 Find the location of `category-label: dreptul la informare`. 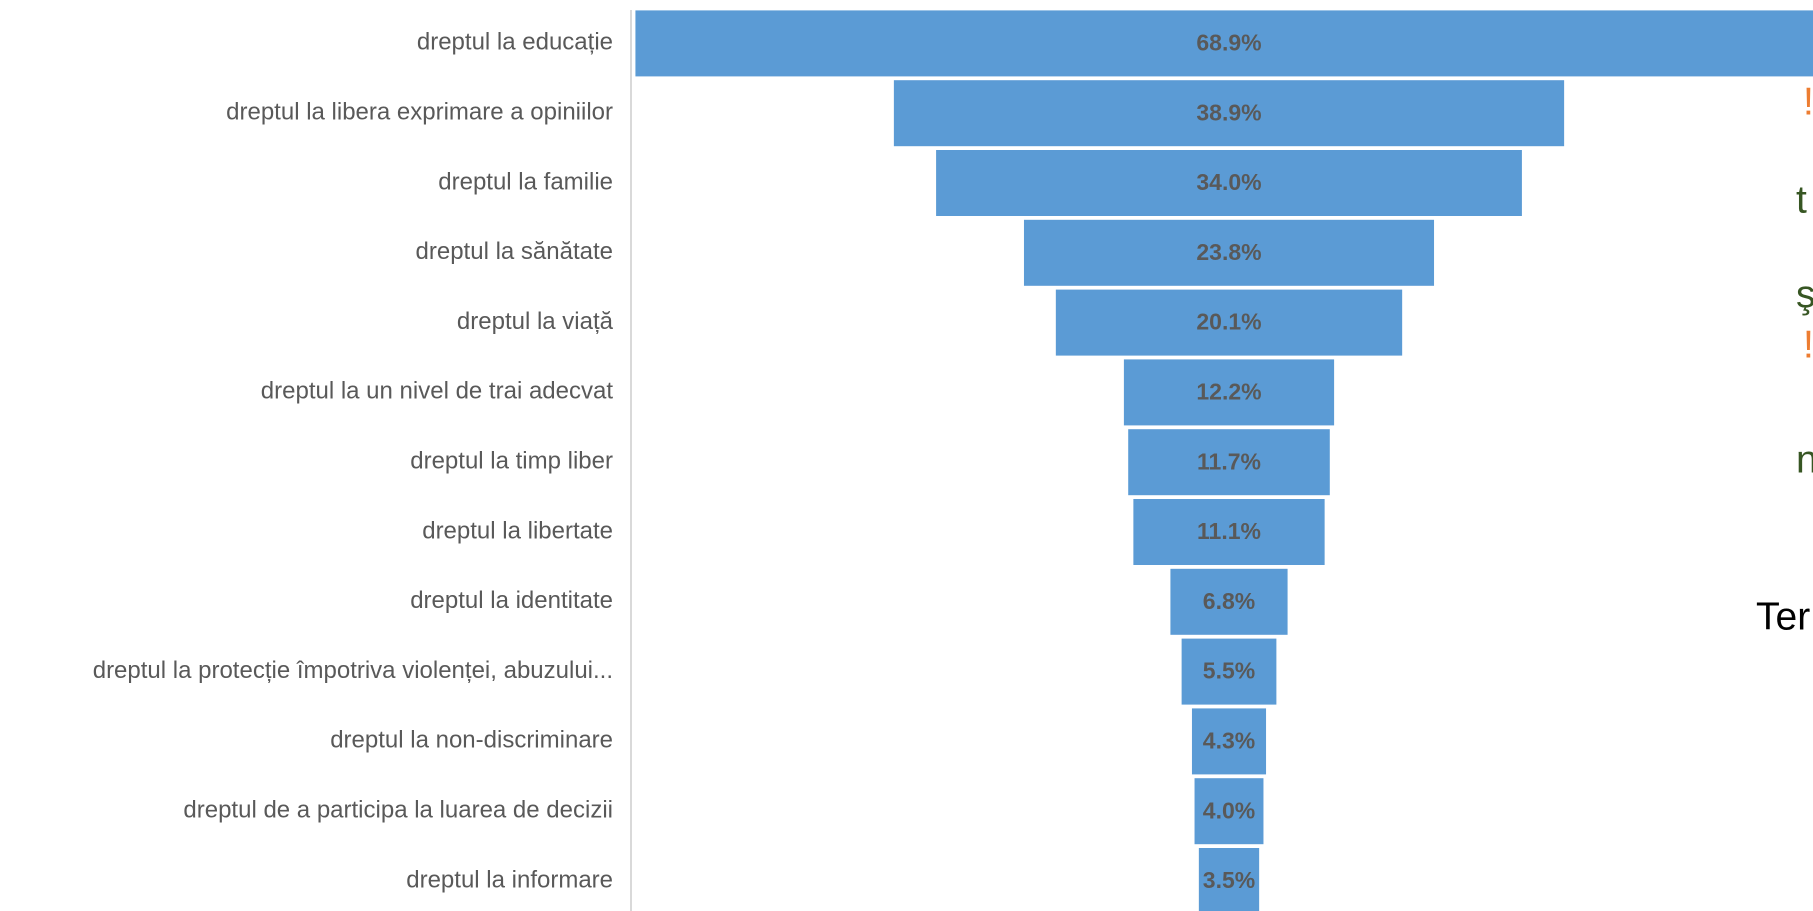

category-label: dreptul la informare is located at coordinates (509, 879).